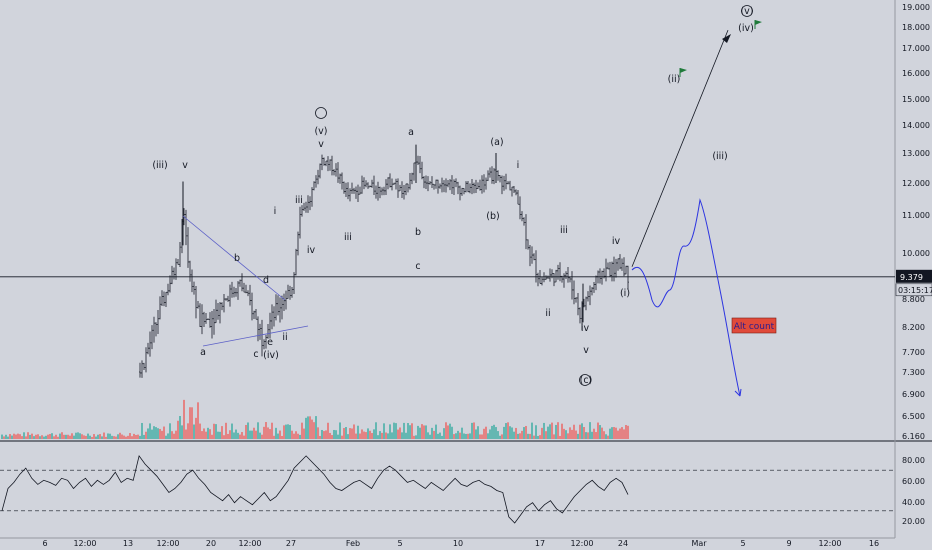 The width and height of the screenshot is (932, 550). I want to click on time-tick-label: 6, so click(44, 543).